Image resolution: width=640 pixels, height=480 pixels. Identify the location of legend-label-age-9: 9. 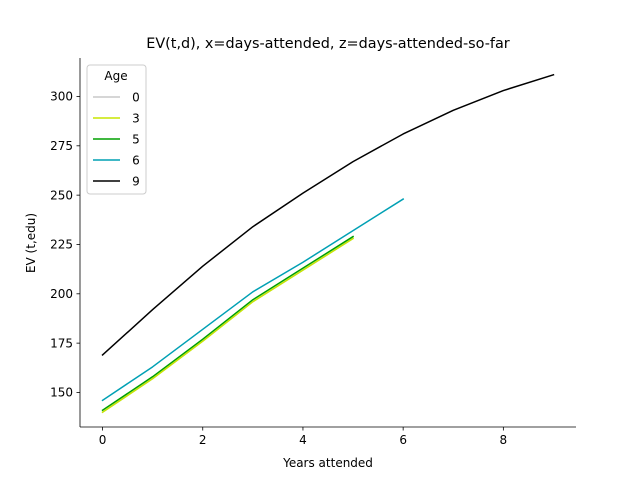
(136, 181).